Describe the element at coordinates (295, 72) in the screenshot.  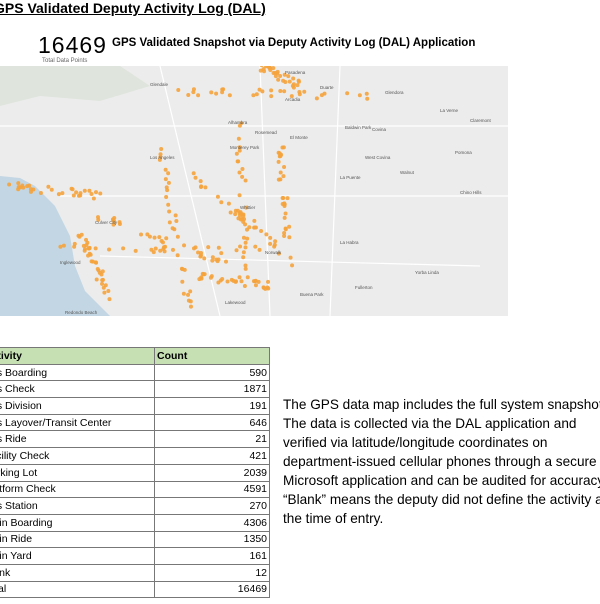
I see `map-label: Pasadena` at that location.